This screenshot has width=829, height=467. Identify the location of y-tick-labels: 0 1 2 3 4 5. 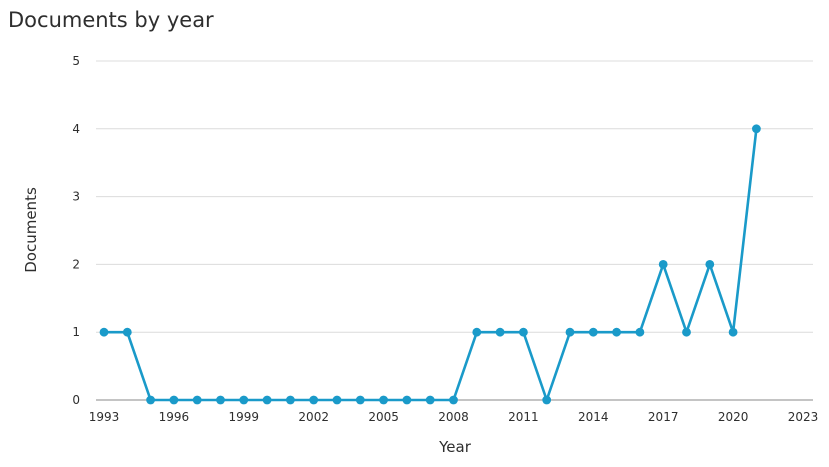
(76, 230).